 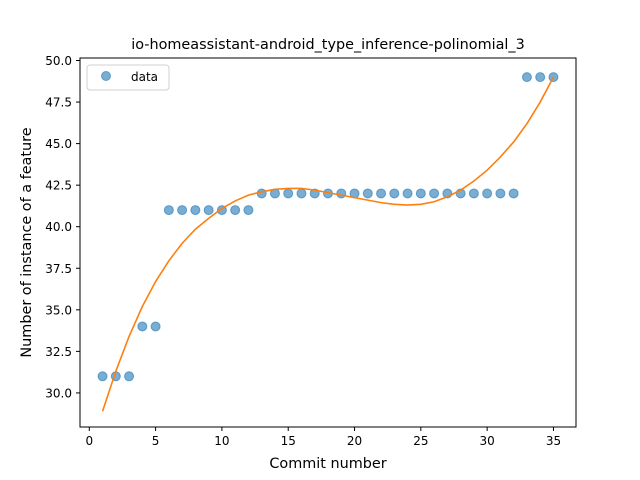 What do you see at coordinates (58, 144) in the screenshot?
I see `y-tick-label: 45.0` at bounding box center [58, 144].